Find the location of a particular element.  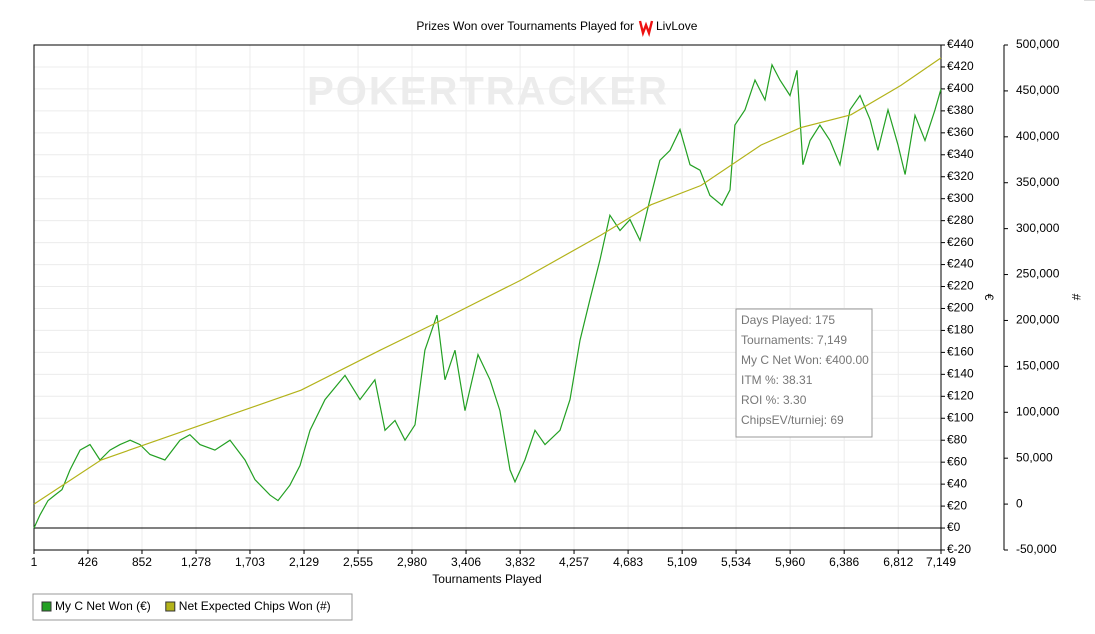

stats-line: Tournaments: 7,149 is located at coordinates (794, 340).